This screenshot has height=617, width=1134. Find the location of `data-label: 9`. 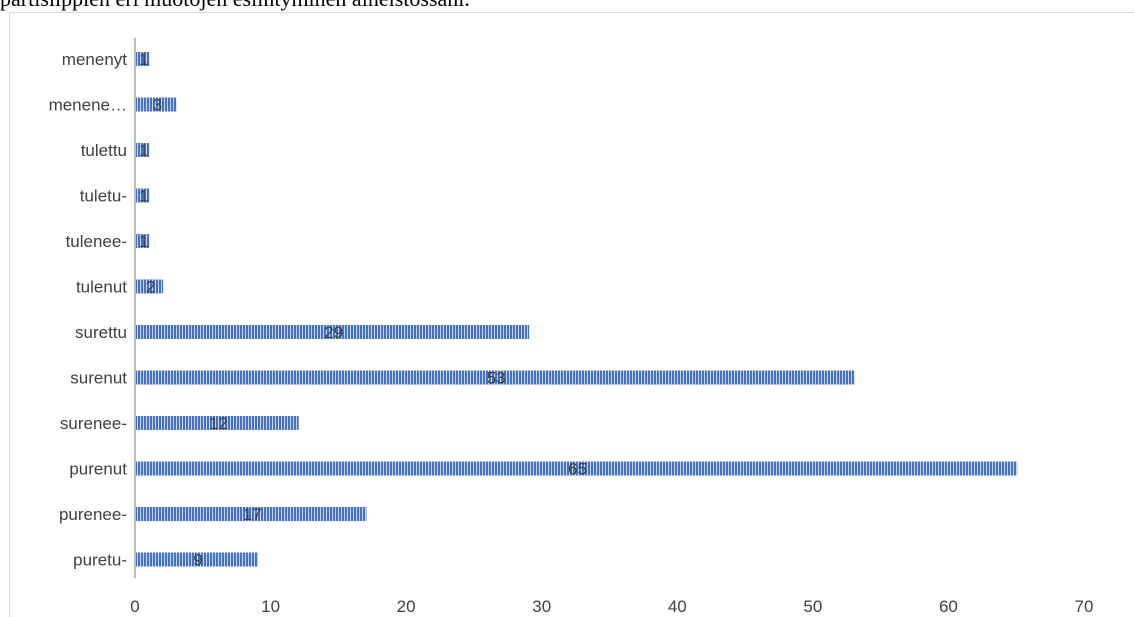

data-label: 9 is located at coordinates (197, 560).